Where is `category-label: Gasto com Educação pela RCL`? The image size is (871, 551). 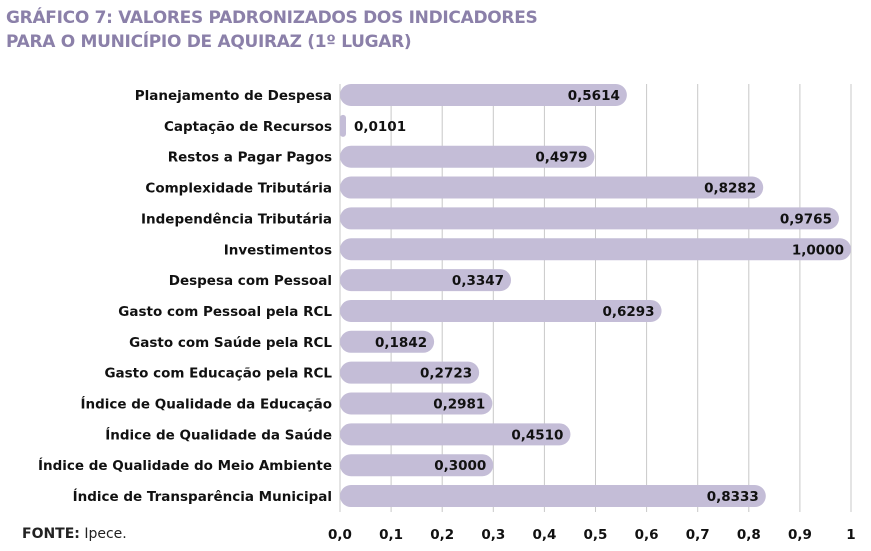 category-label: Gasto com Educação pela RCL is located at coordinates (218, 374).